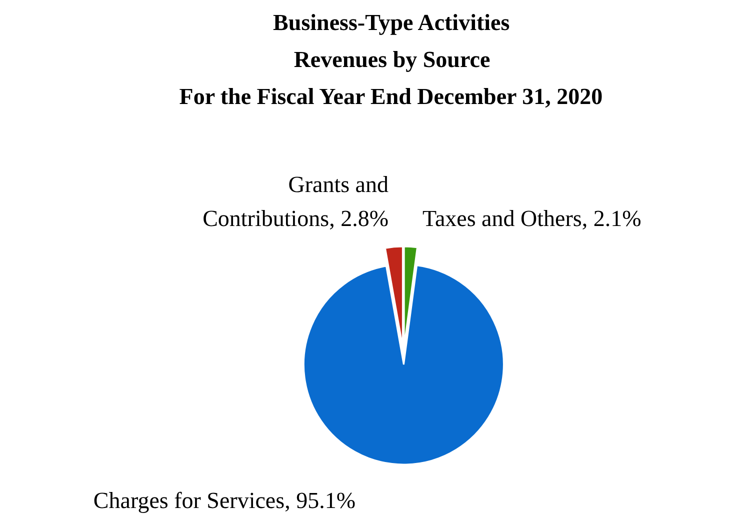 This screenshot has height=518, width=743. What do you see at coordinates (295, 201) in the screenshot?
I see `slice-label: Grants and Contributions, 2.8%` at bounding box center [295, 201].